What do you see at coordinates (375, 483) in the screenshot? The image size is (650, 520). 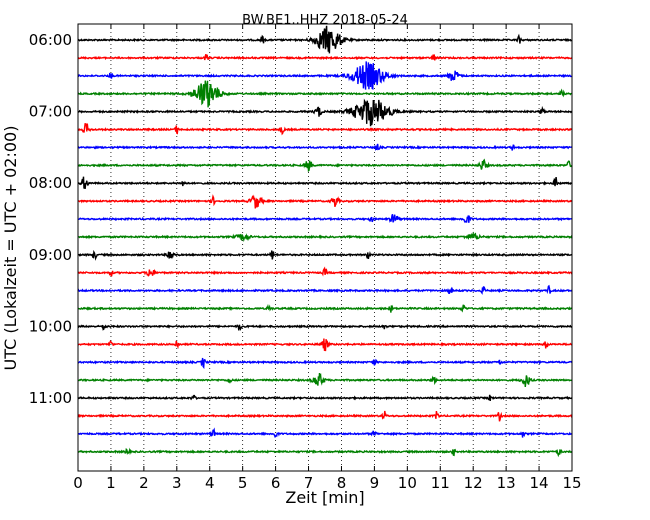 I see `x-tick-label: 9` at bounding box center [375, 483].